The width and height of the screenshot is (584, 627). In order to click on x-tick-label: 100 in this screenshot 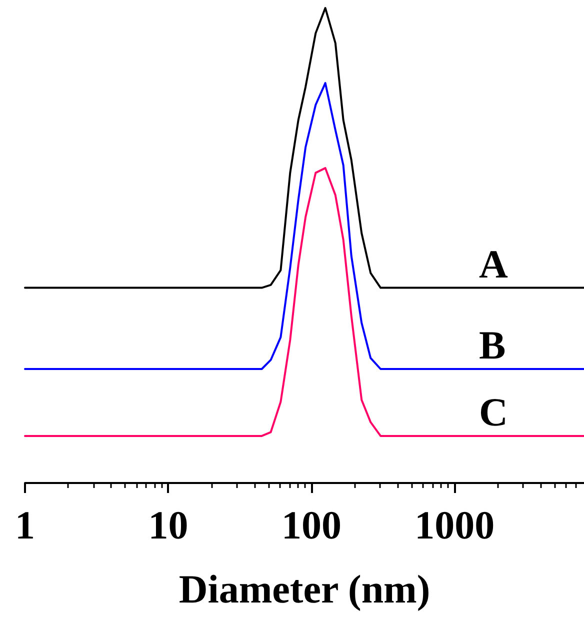, I will do `click(311, 525)`.